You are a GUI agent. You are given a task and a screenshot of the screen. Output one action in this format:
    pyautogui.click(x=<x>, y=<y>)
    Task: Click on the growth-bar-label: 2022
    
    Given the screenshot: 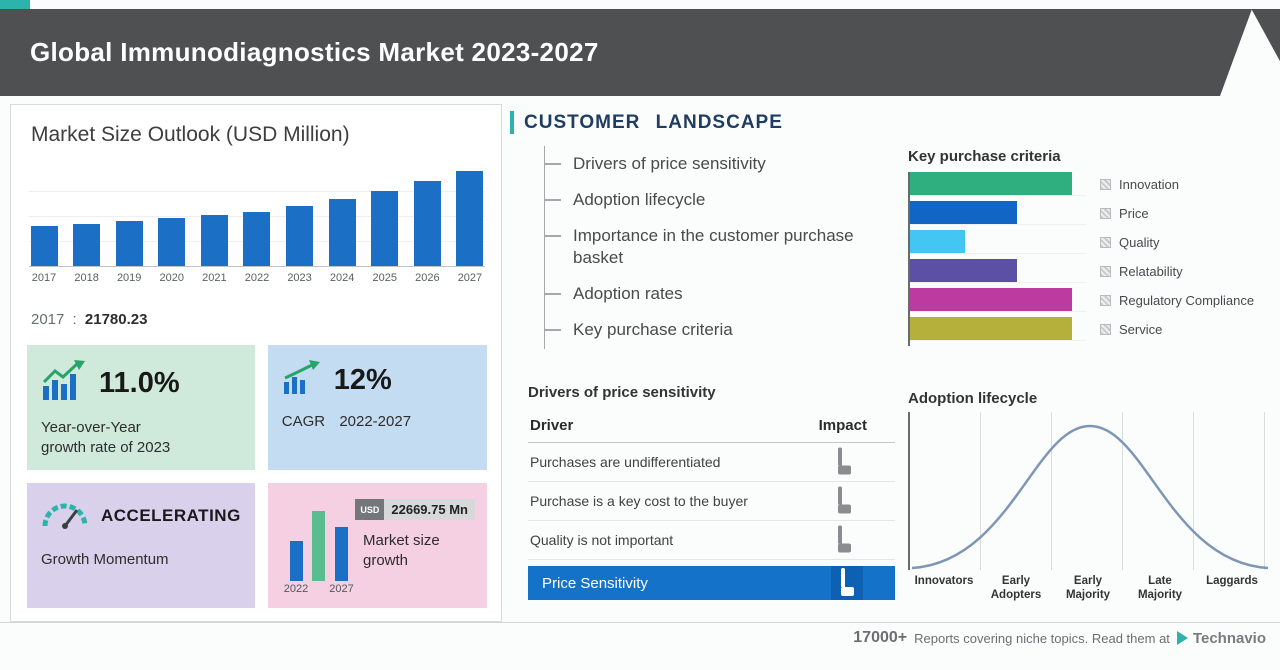 What is the action you would take?
    pyautogui.click(x=296, y=589)
    